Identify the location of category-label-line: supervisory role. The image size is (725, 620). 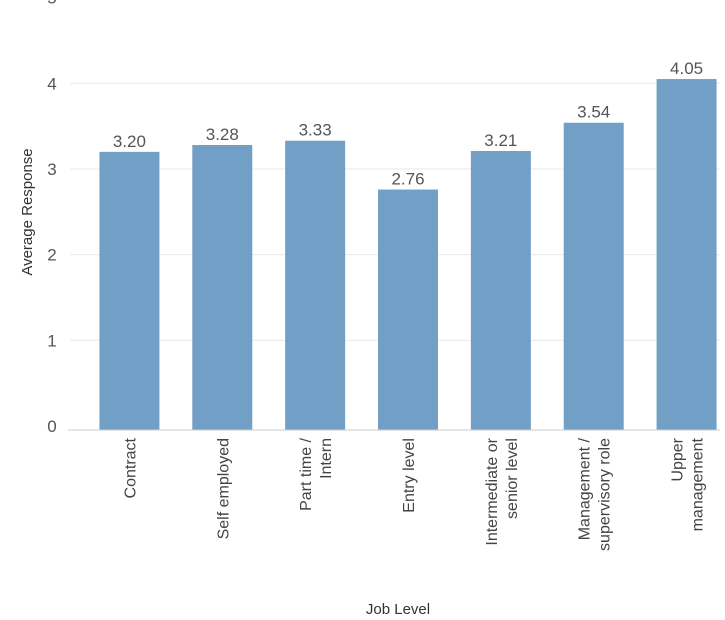
(605, 494).